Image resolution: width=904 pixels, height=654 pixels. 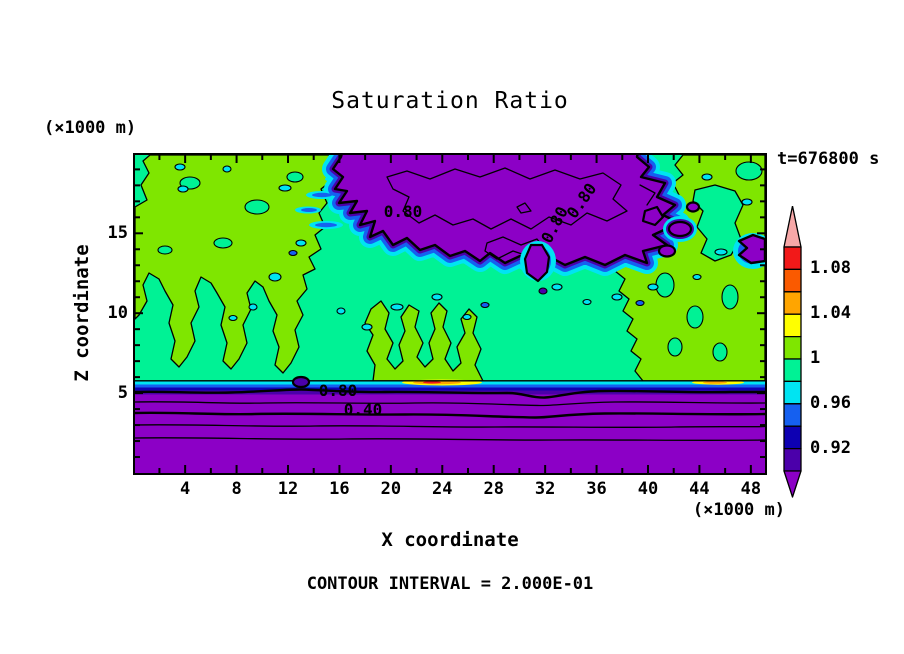 I want to click on colorbar-tick-label: 1, so click(x=815, y=358).